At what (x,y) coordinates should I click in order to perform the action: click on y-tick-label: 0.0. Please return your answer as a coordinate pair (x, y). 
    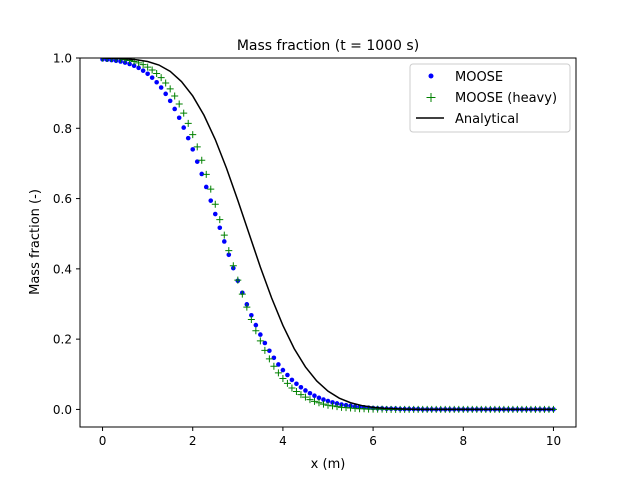
    Looking at the image, I should click on (62, 410).